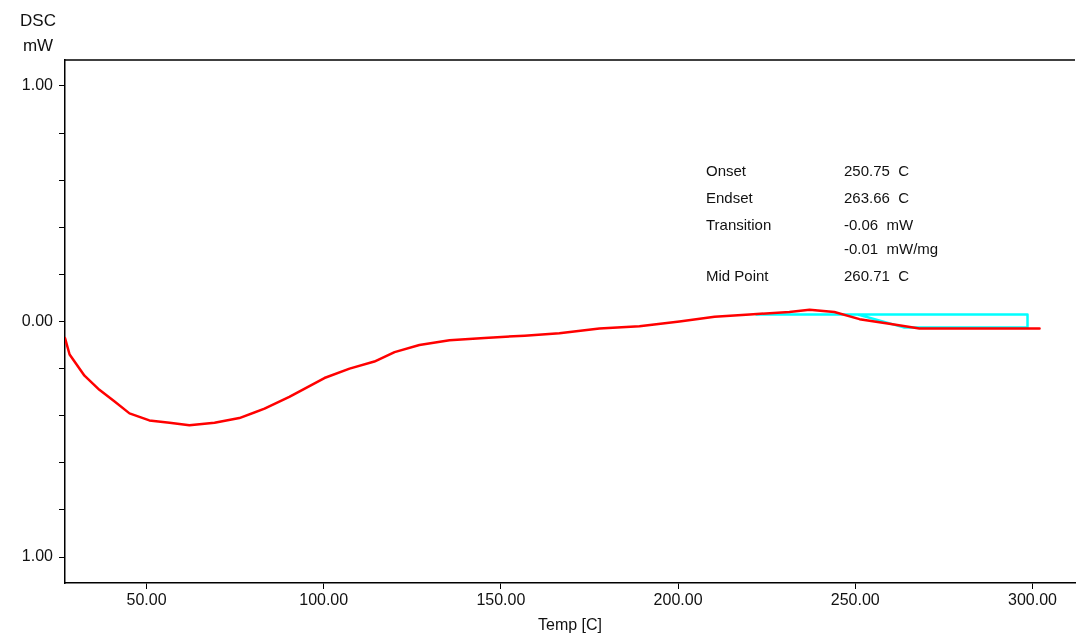 The image size is (1080, 635). Describe the element at coordinates (891, 248) in the screenshot. I see `annotation: -0.01 mW/mg` at that location.